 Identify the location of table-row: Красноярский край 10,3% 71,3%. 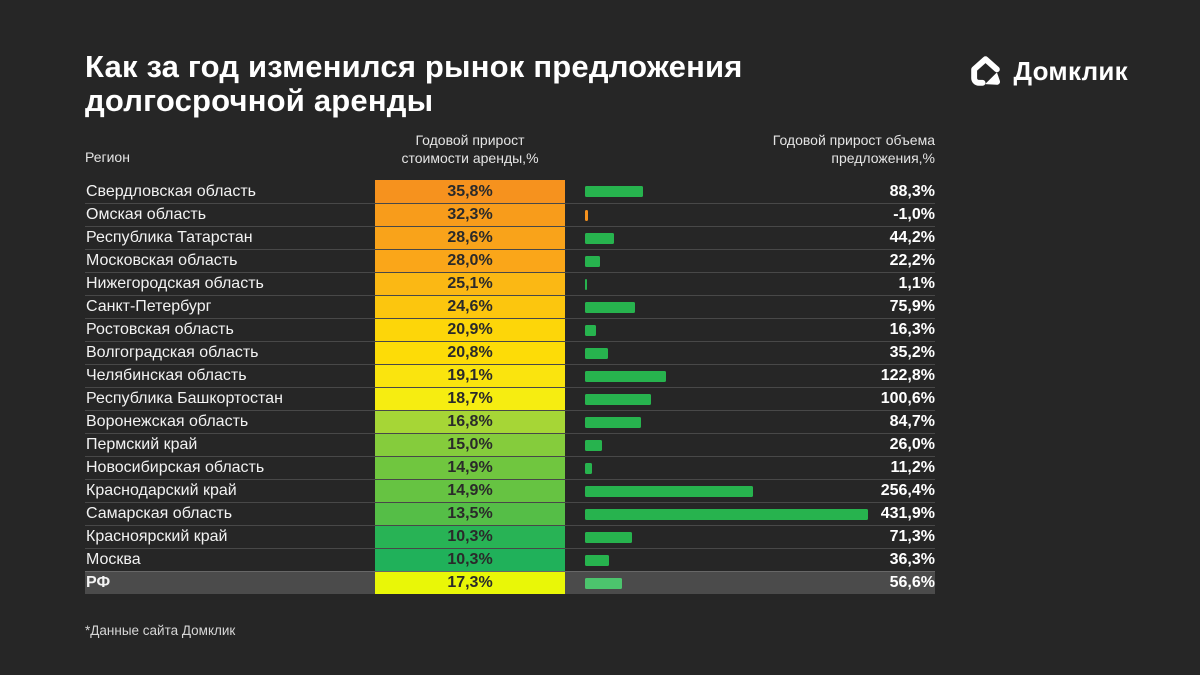
(510, 536).